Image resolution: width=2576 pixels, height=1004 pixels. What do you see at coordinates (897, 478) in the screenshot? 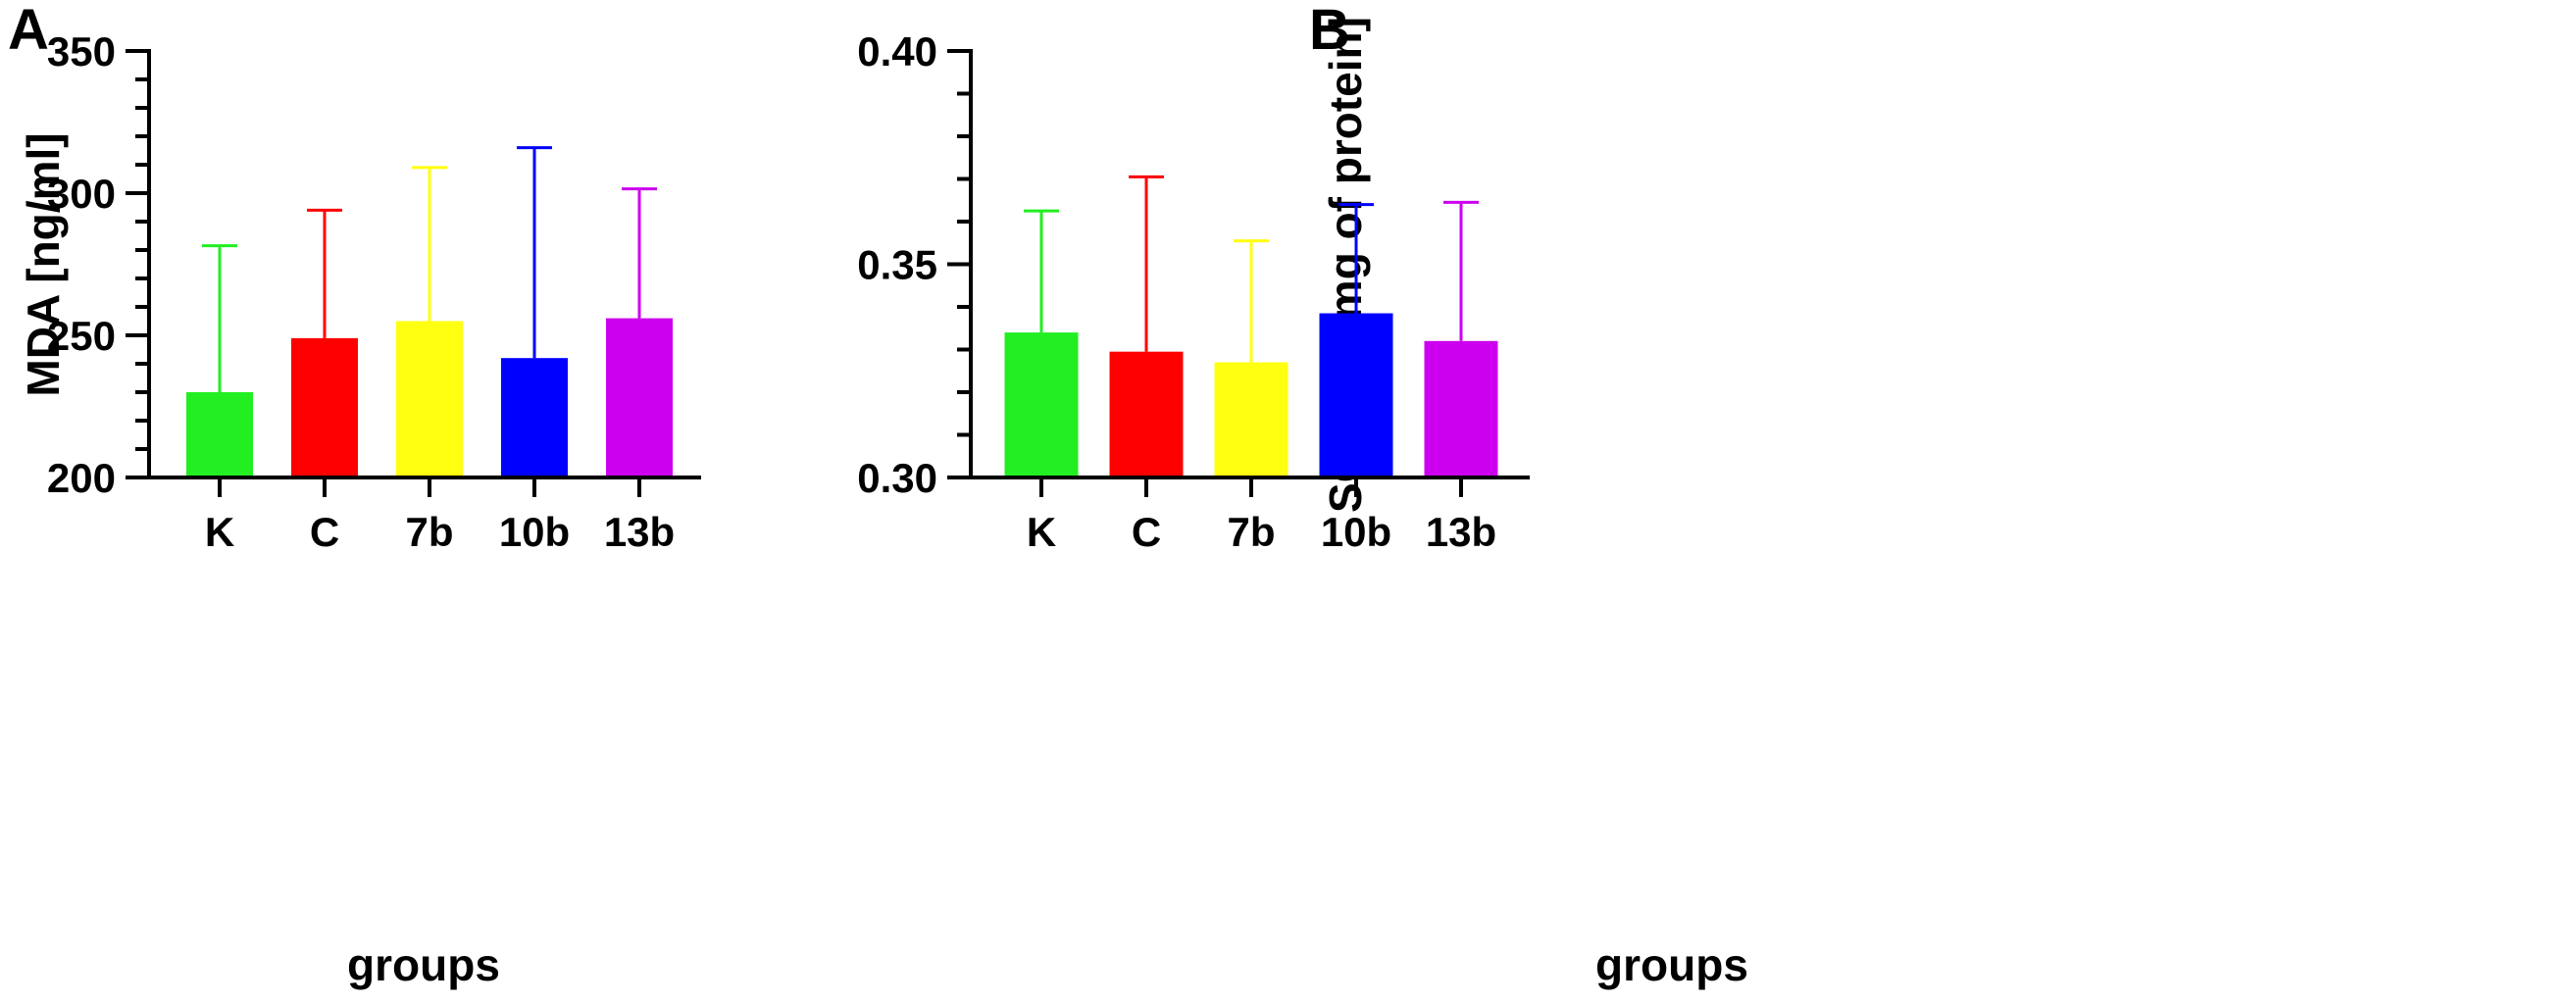
I see `y-tick-label: 0.30` at bounding box center [897, 478].